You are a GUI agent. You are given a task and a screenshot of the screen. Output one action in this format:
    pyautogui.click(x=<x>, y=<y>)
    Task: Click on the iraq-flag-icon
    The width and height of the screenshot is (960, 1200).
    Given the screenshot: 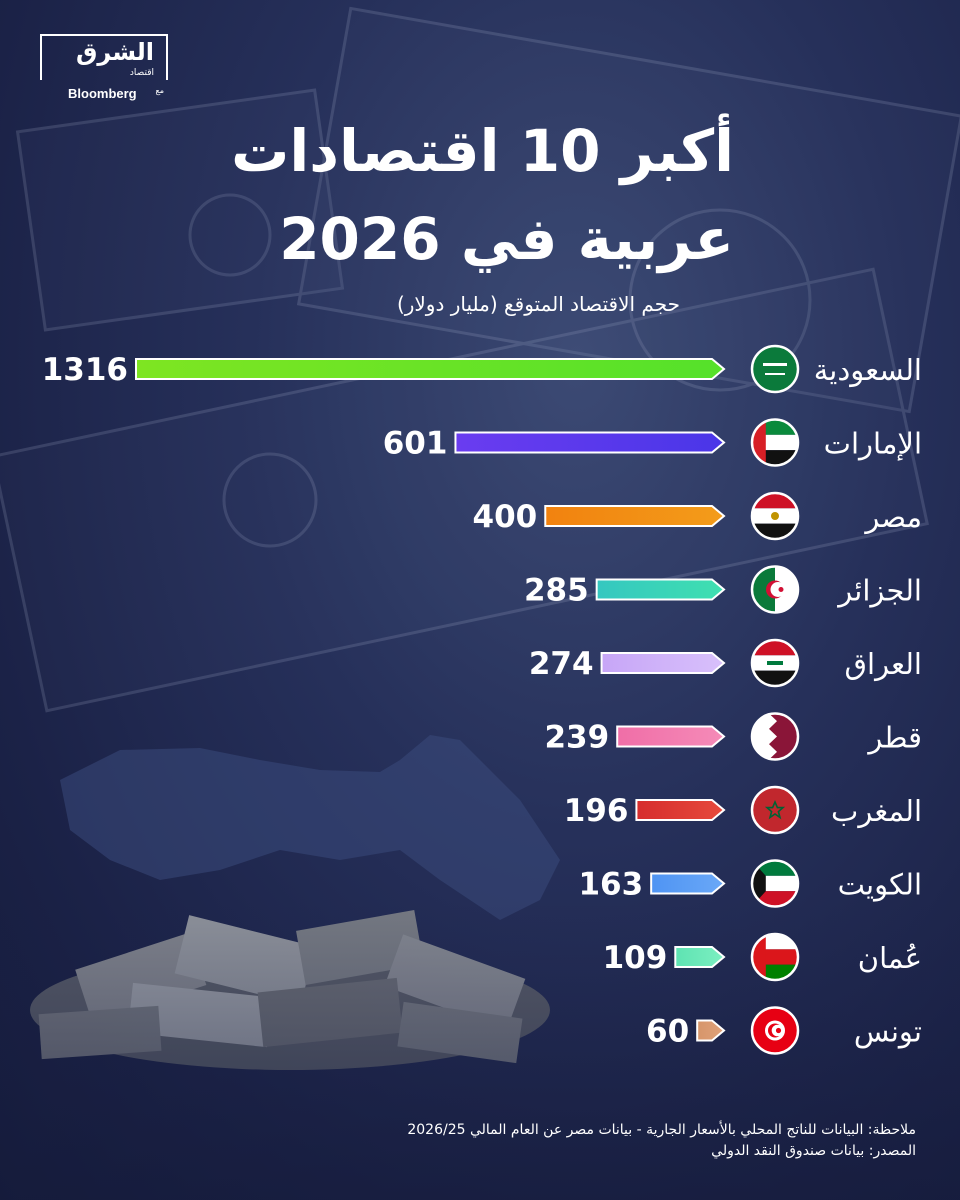 What is the action you would take?
    pyautogui.click(x=775, y=663)
    